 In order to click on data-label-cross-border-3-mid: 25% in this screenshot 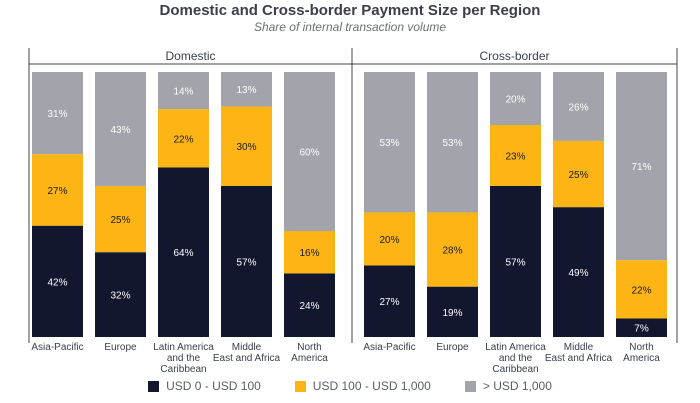, I will do `click(578, 175)`.